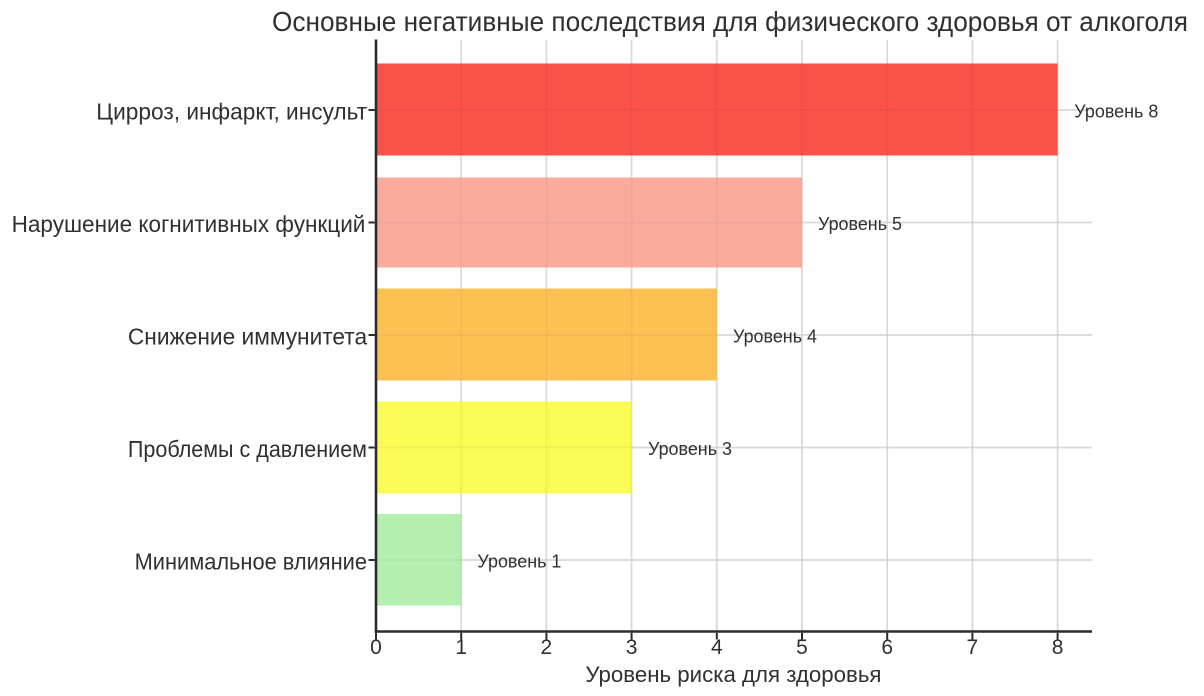 This screenshot has width=1204, height=696. Describe the element at coordinates (461, 647) in the screenshot. I see `svg-text: 1` at that location.